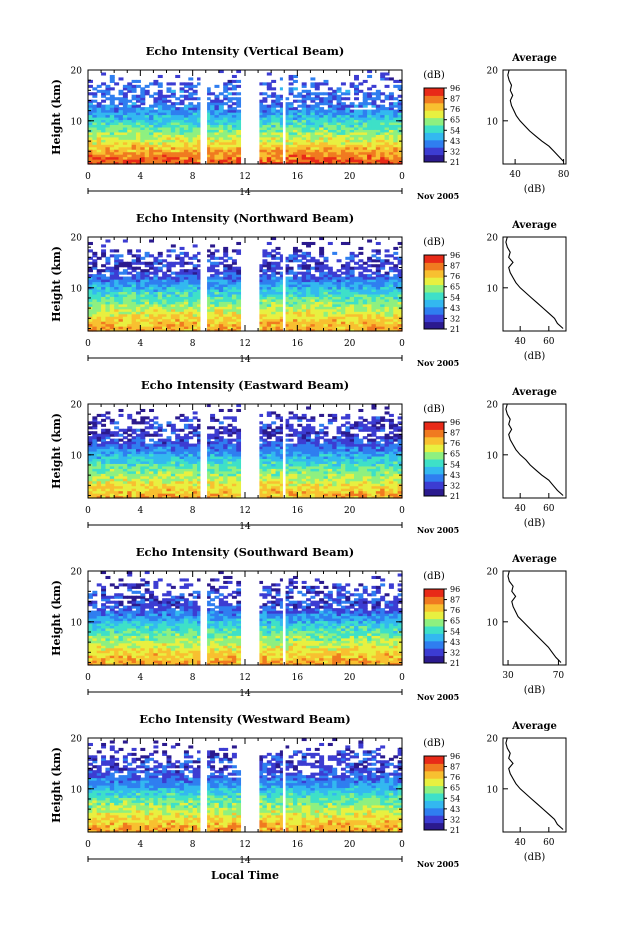  What do you see at coordinates (455, 308) in the screenshot?
I see `colorbar-tick-label: 43` at bounding box center [455, 308].